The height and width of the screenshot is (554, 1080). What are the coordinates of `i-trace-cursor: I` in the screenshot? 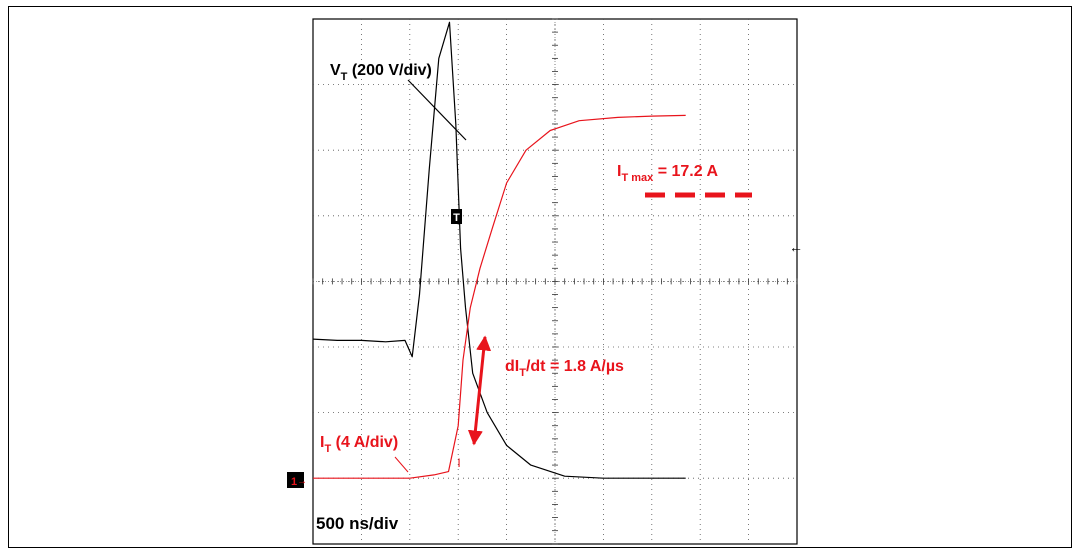 It's located at (458, 463).